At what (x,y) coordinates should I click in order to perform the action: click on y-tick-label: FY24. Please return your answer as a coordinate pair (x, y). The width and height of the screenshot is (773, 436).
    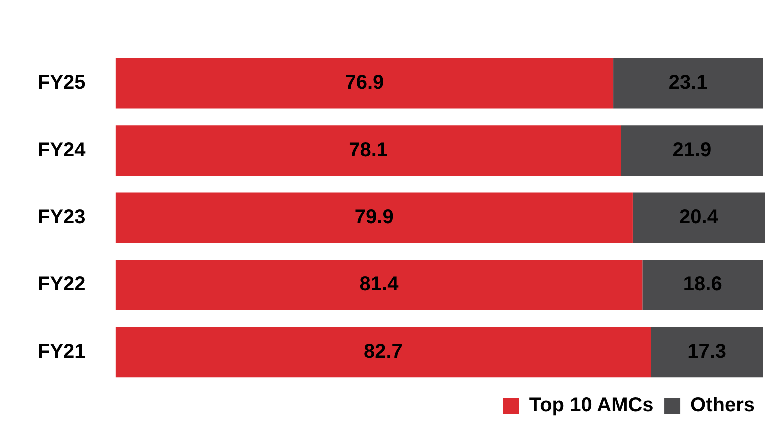
    Looking at the image, I should click on (62, 150).